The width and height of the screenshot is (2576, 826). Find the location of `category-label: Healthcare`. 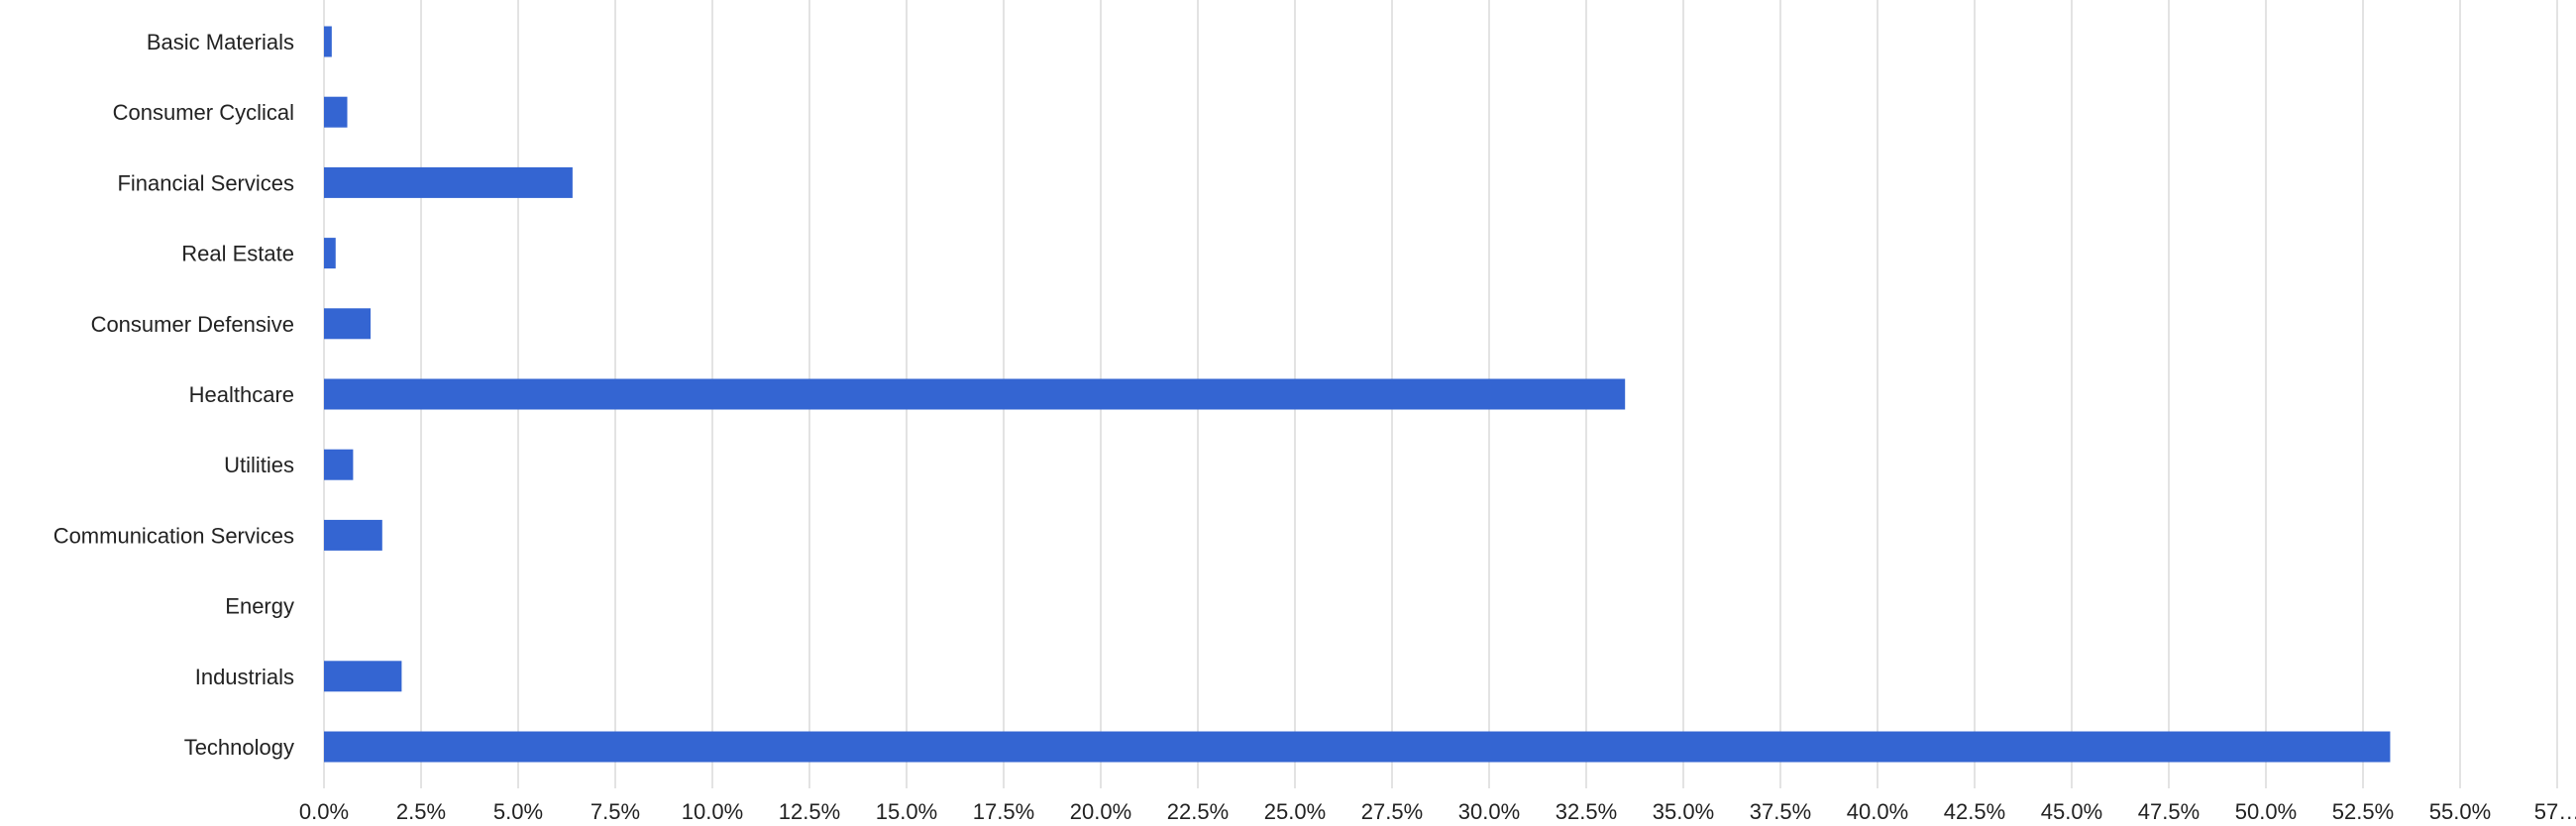

category-label: Healthcare is located at coordinates (242, 395).